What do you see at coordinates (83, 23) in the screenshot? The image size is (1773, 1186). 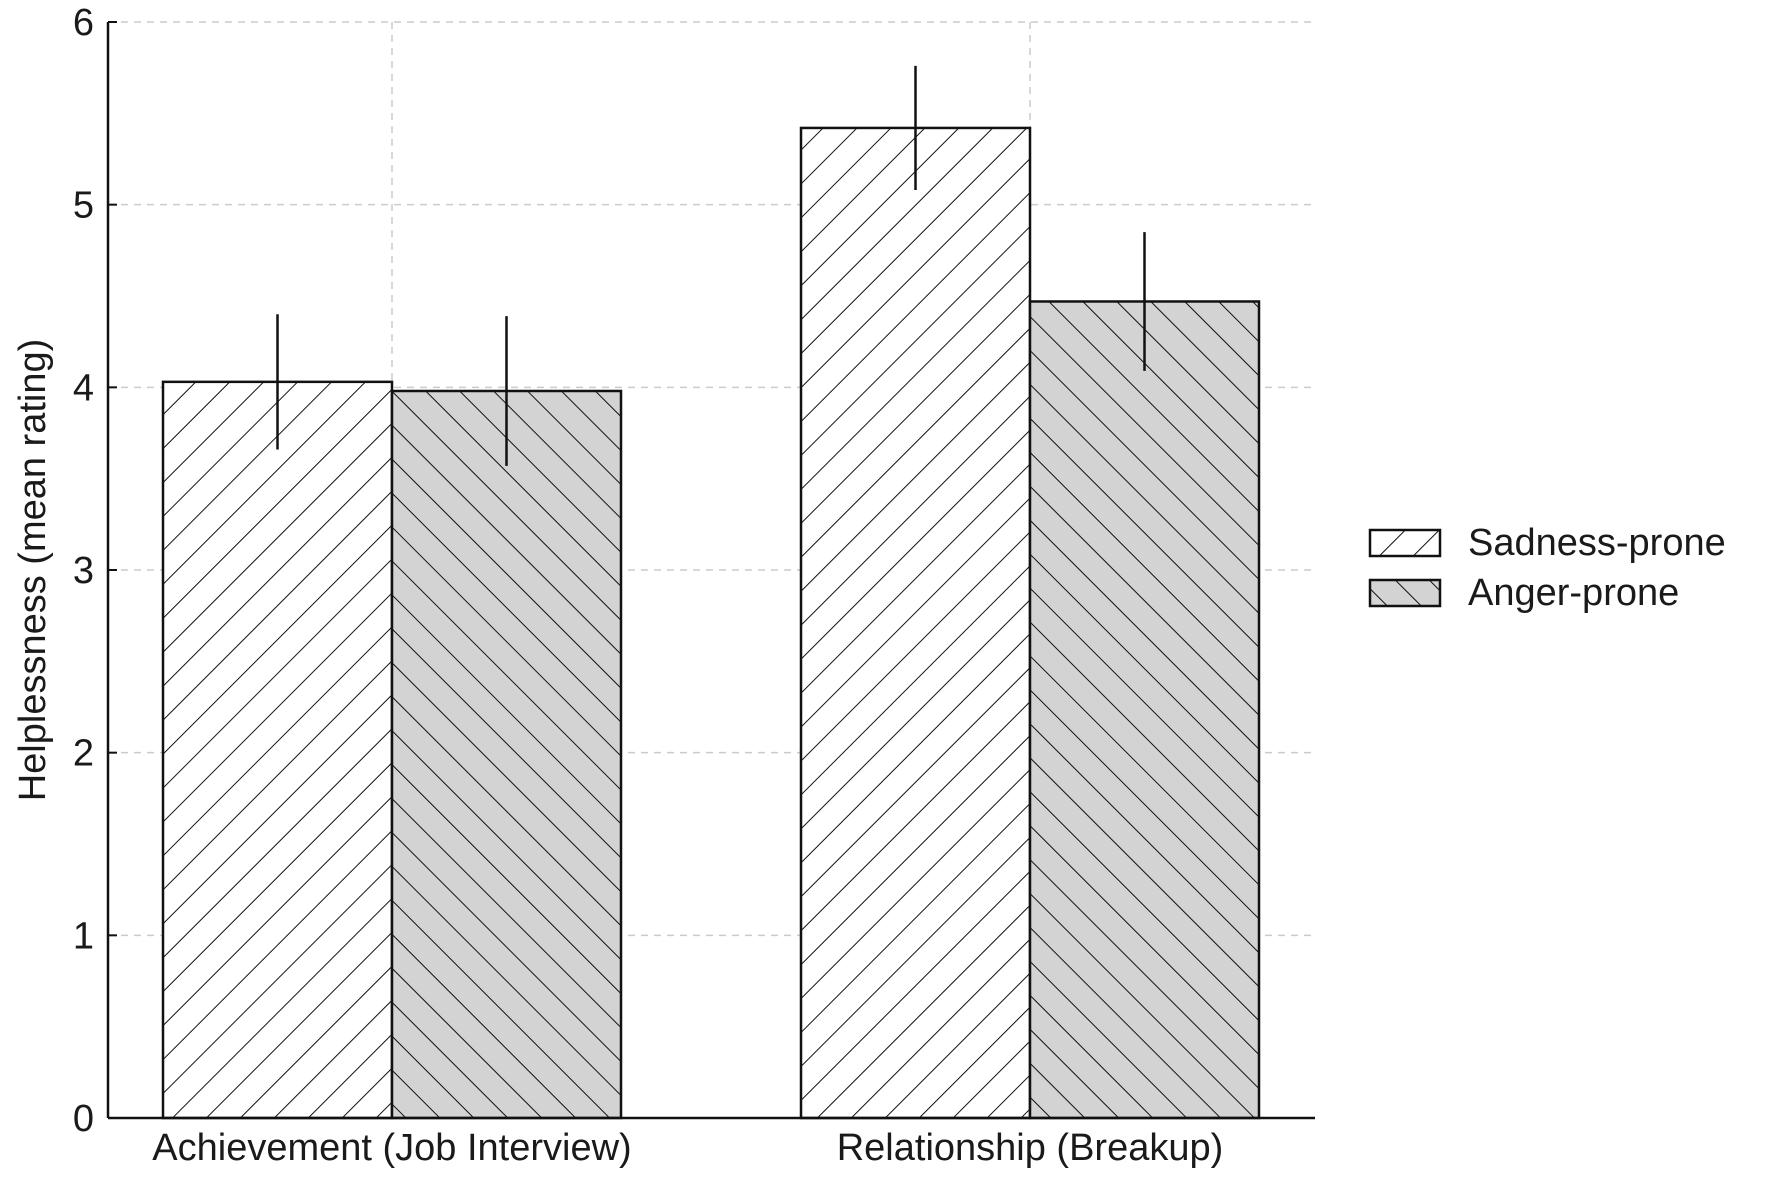 I see `y-tick-label: 6` at bounding box center [83, 23].